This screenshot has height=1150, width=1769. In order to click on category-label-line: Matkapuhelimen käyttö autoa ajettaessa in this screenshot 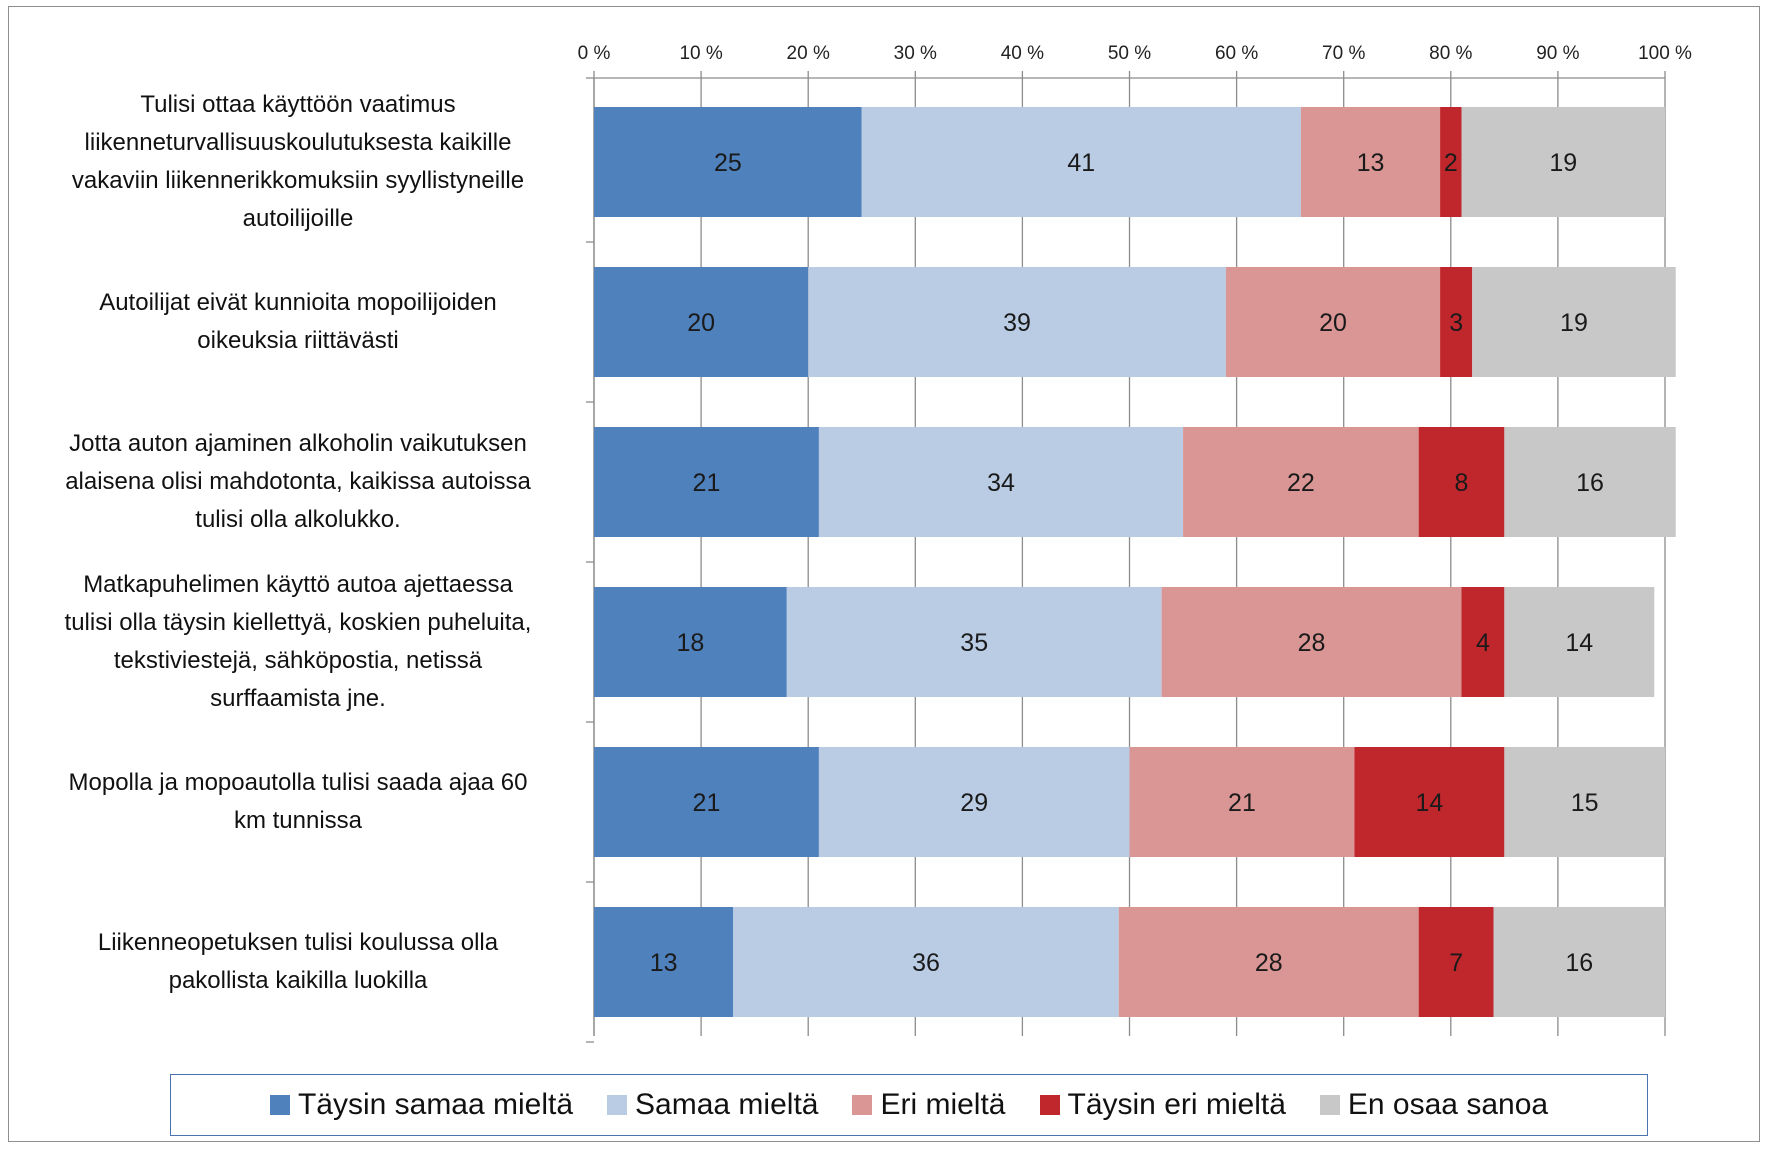, I will do `click(298, 584)`.